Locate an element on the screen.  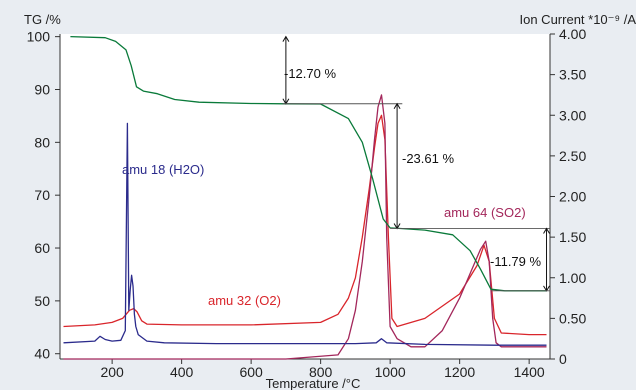
y-right-tick-label: 3.50 is located at coordinates (572, 75).